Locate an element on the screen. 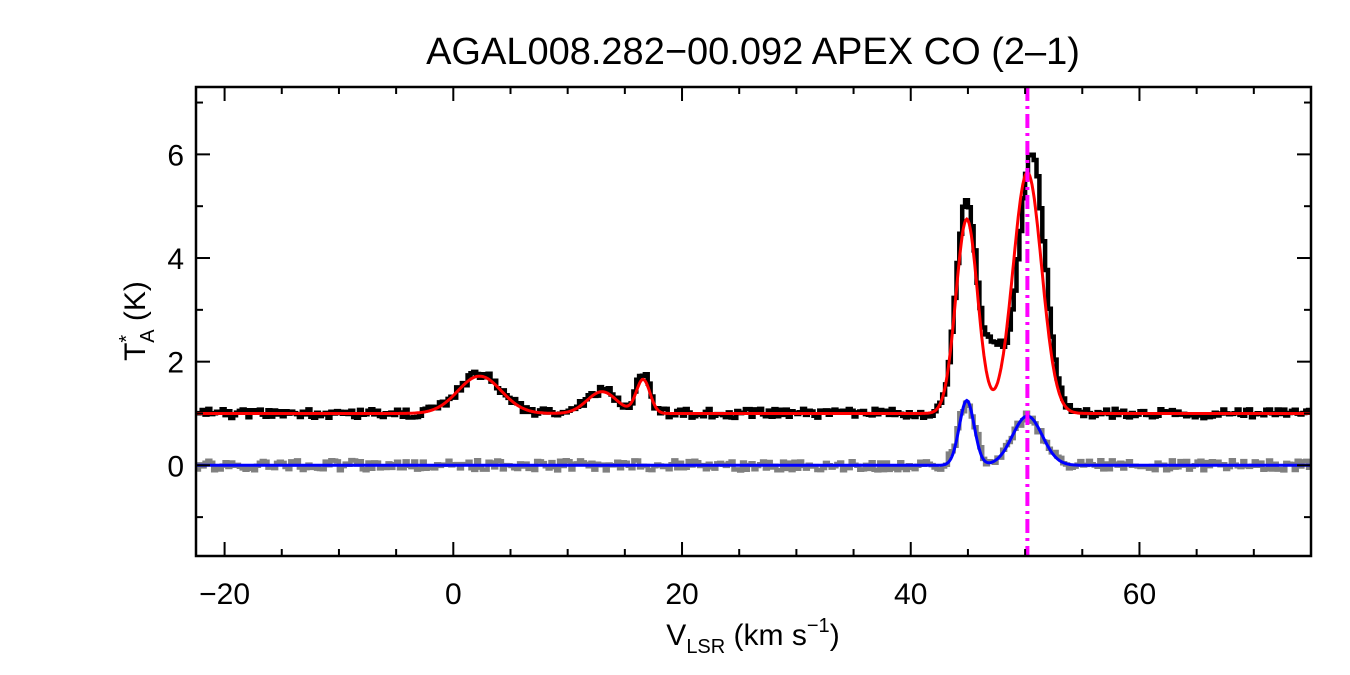 Image resolution: width=1350 pixels, height=675 pixels. y-tick-label: 6 is located at coordinates (175, 155).